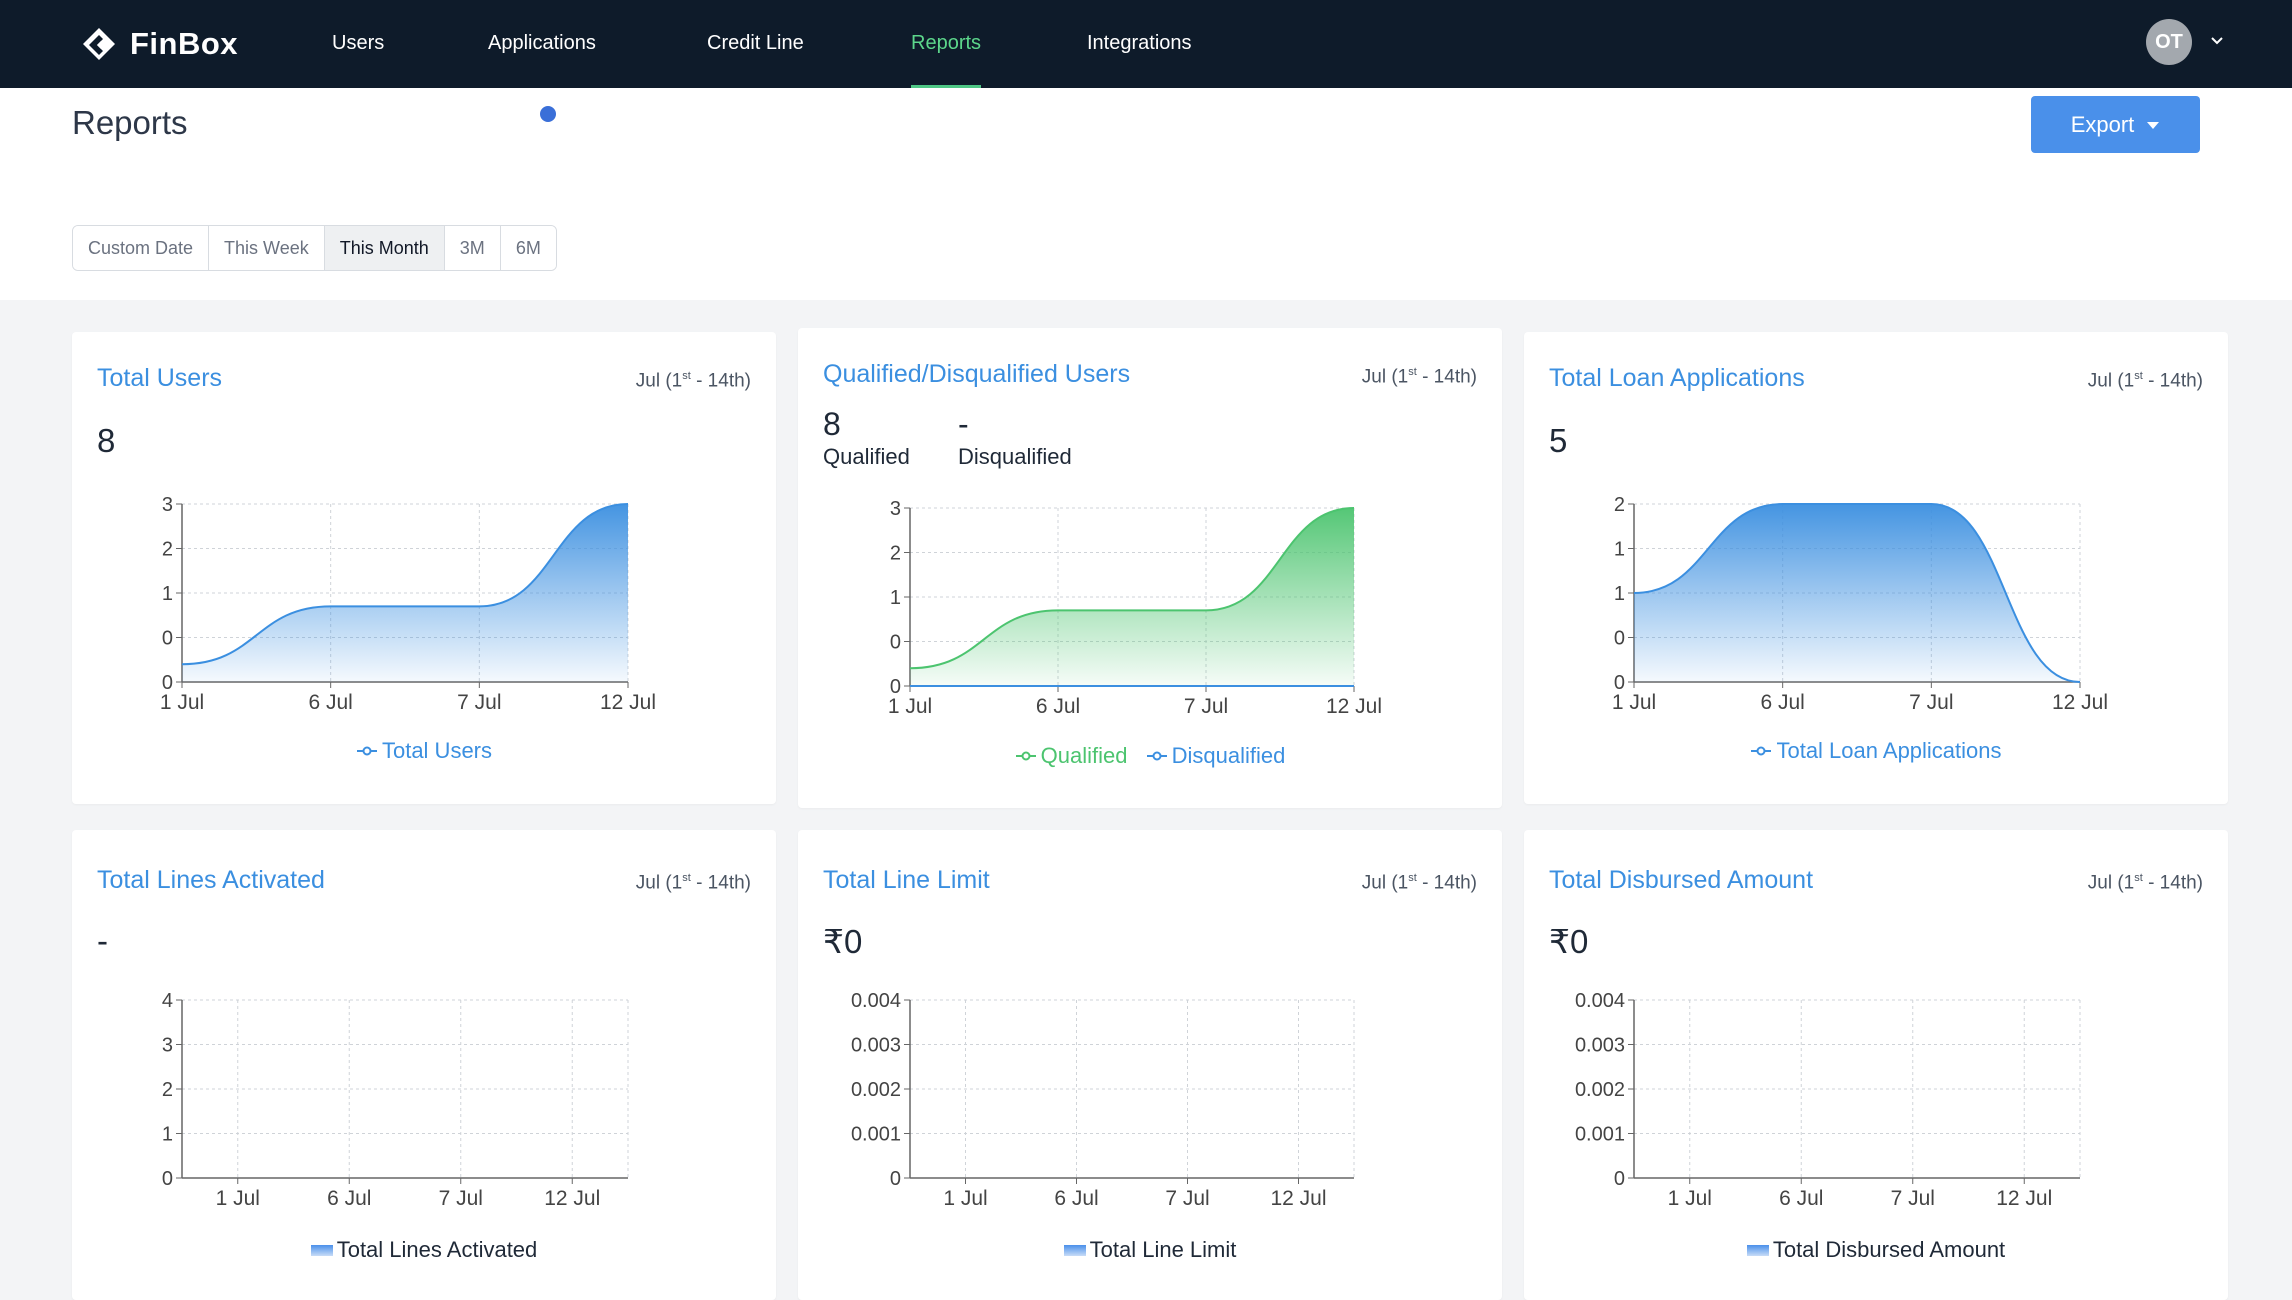 The image size is (2292, 1300). I want to click on legend-item-total-disbursed-amount: Total Disbursed Amount, so click(1875, 1250).